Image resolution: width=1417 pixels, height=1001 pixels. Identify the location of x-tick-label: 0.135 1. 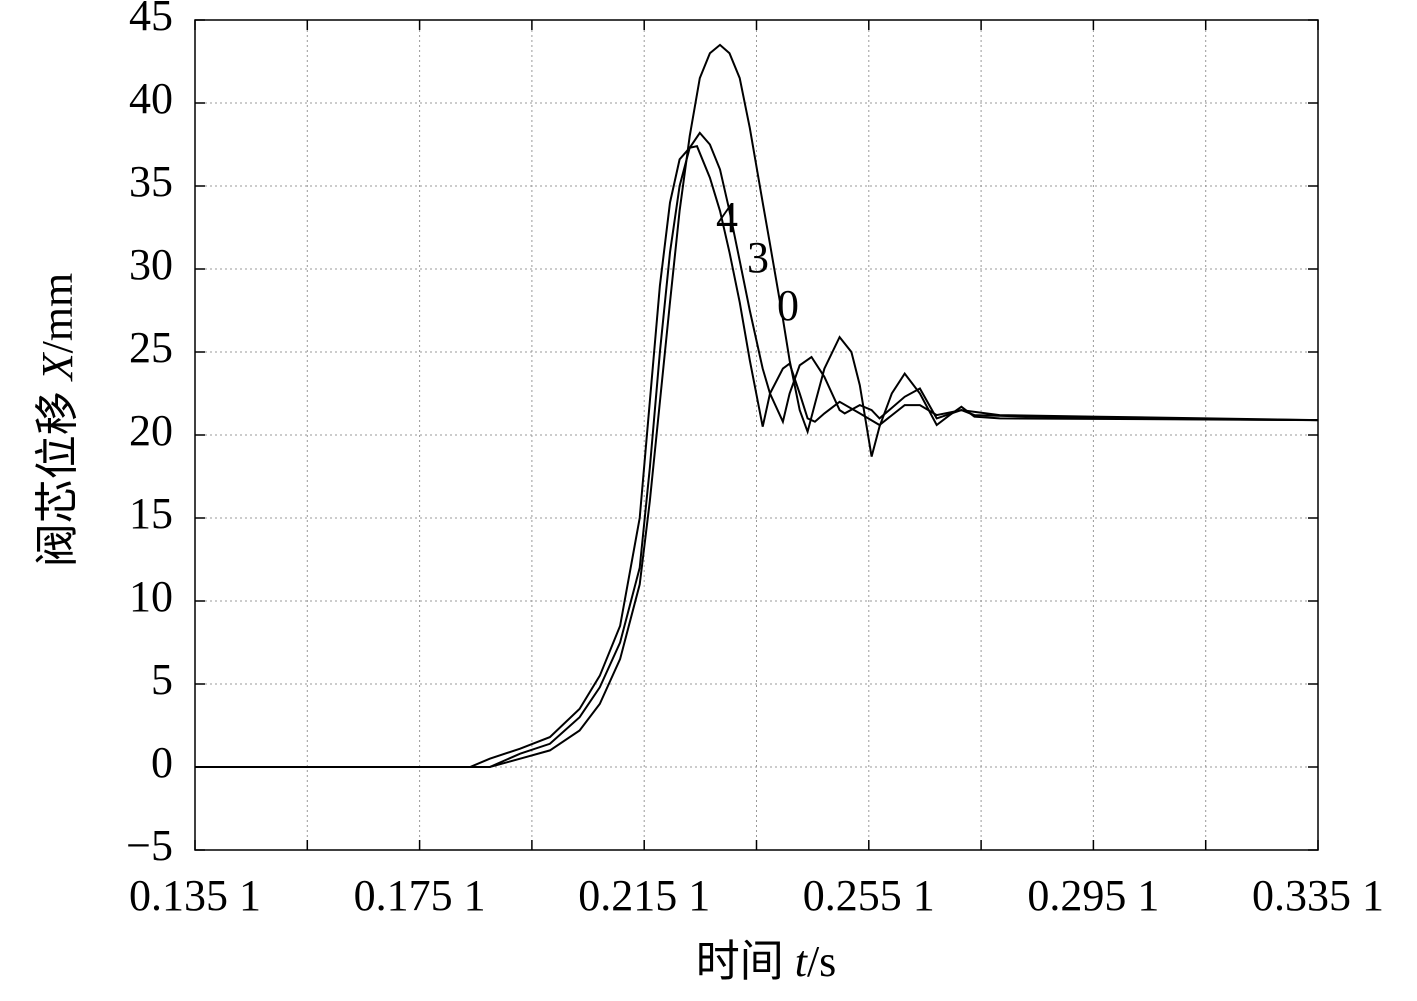
(195, 895).